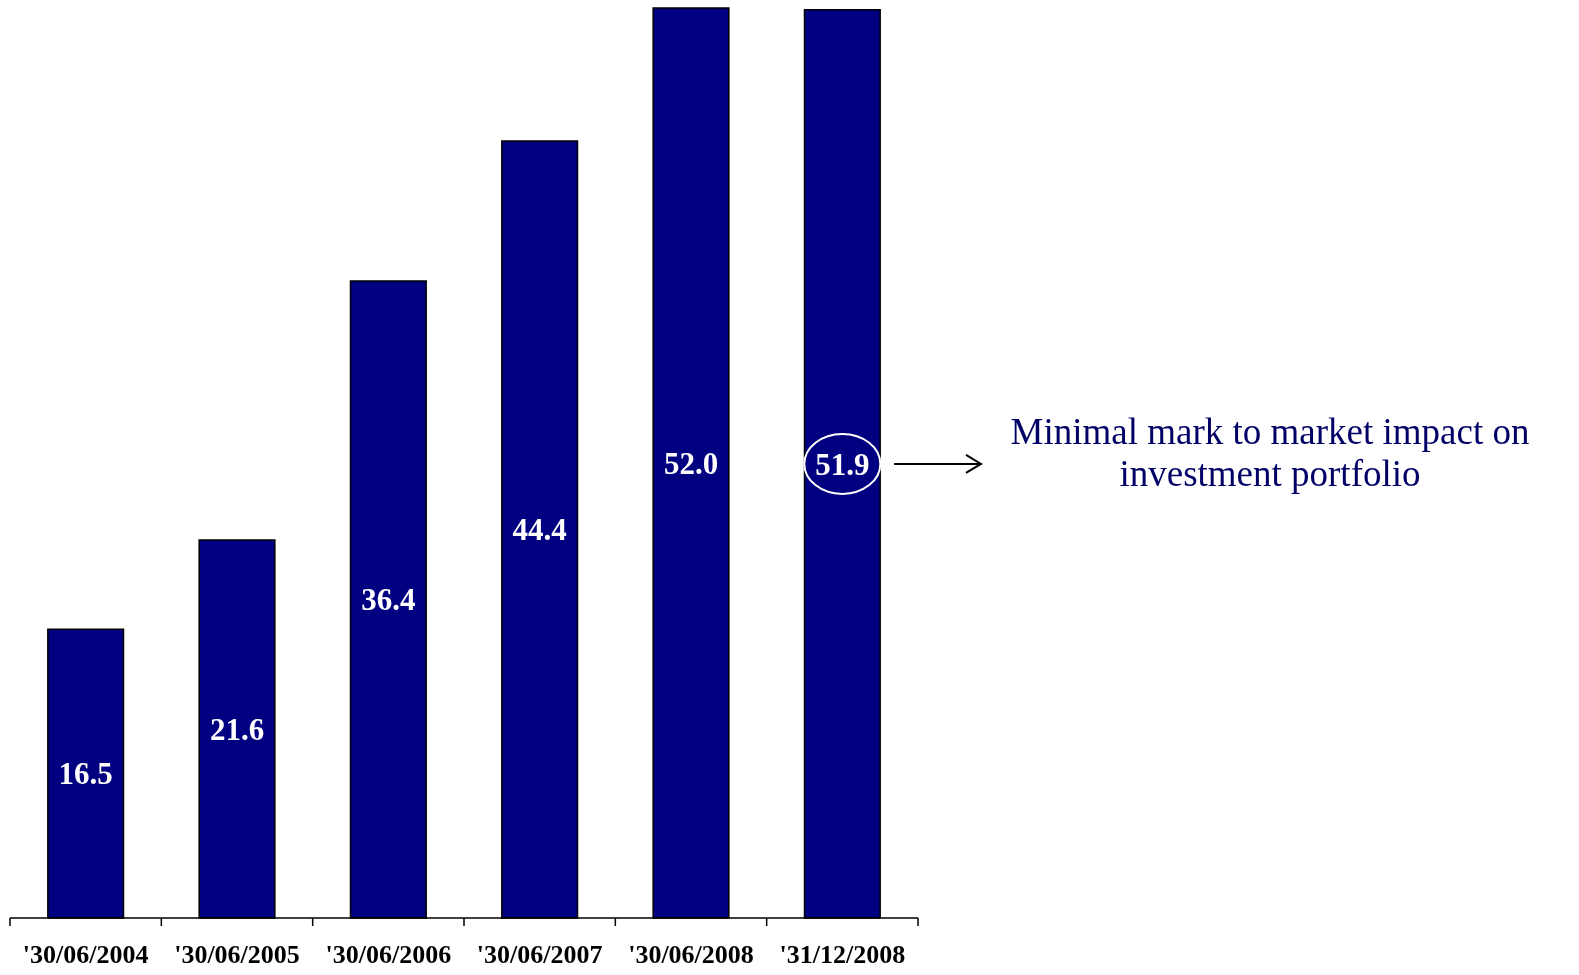 Image resolution: width=1579 pixels, height=975 pixels. Describe the element at coordinates (691, 954) in the screenshot. I see `x-tick-label: '30/06/2008` at that location.